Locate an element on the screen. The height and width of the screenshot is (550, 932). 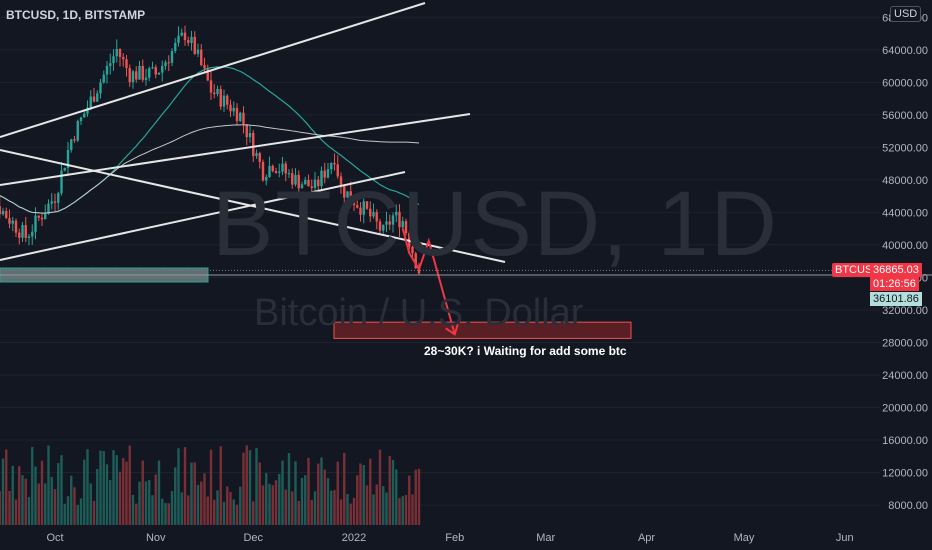
x-tick-label: Oct is located at coordinates (54, 538).